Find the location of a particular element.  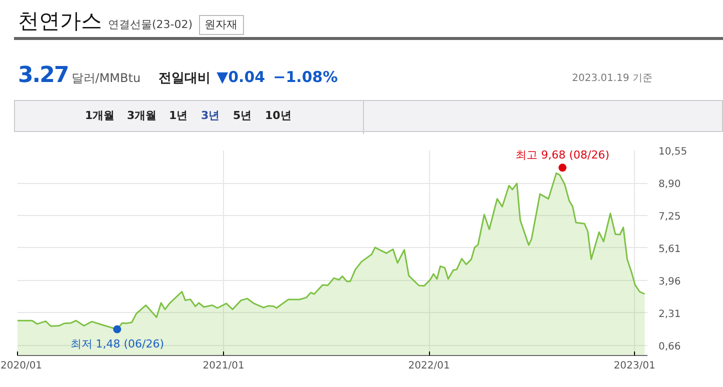

y-tick-label: 2,31 is located at coordinates (669, 314).